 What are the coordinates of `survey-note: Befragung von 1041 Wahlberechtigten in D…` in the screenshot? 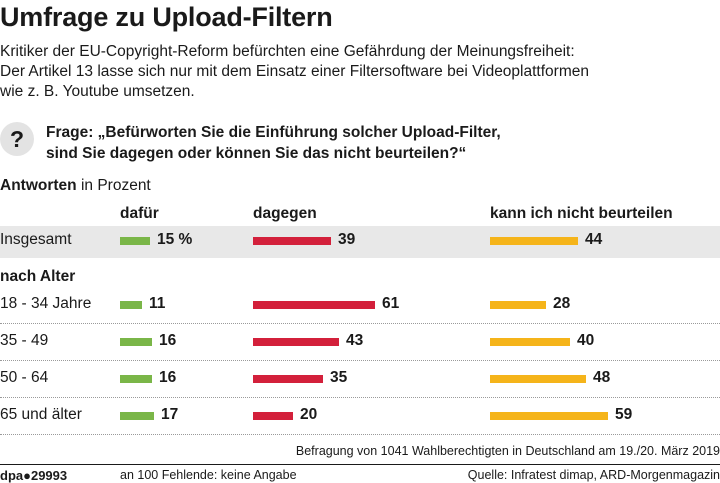 It's located at (507, 451).